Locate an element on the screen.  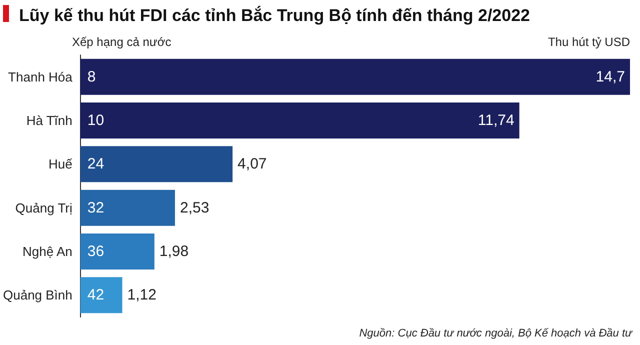
y-tick-label: Thanh Hóa is located at coordinates (41, 76).